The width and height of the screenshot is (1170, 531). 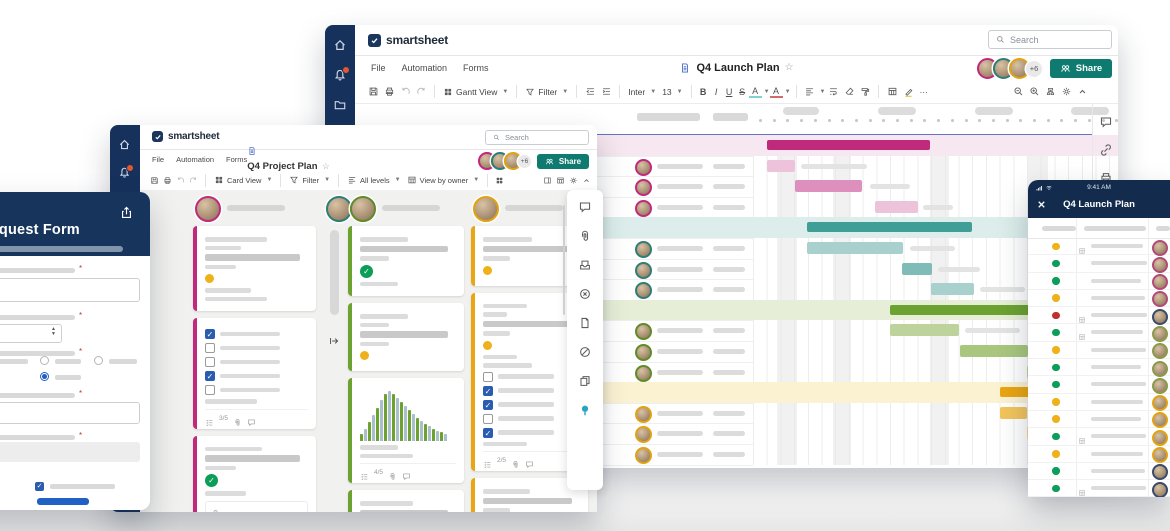 What do you see at coordinates (755, 92) in the screenshot?
I see `fill-color-button: A` at bounding box center [755, 92].